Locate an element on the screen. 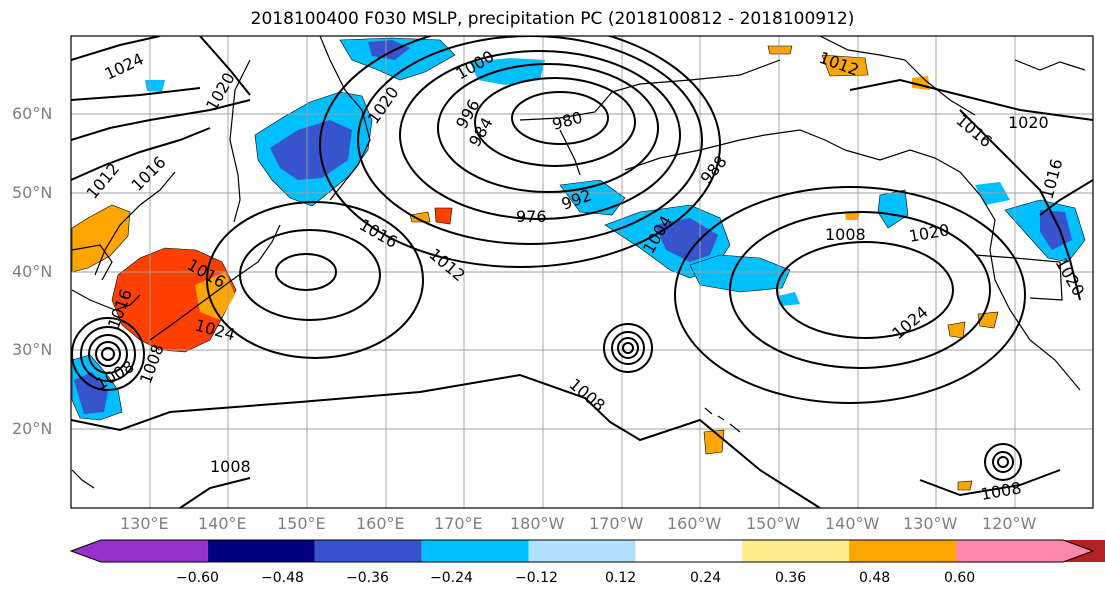 Image resolution: width=1105 pixels, height=601 pixels. contour-label: 1020 is located at coordinates (1028, 122).